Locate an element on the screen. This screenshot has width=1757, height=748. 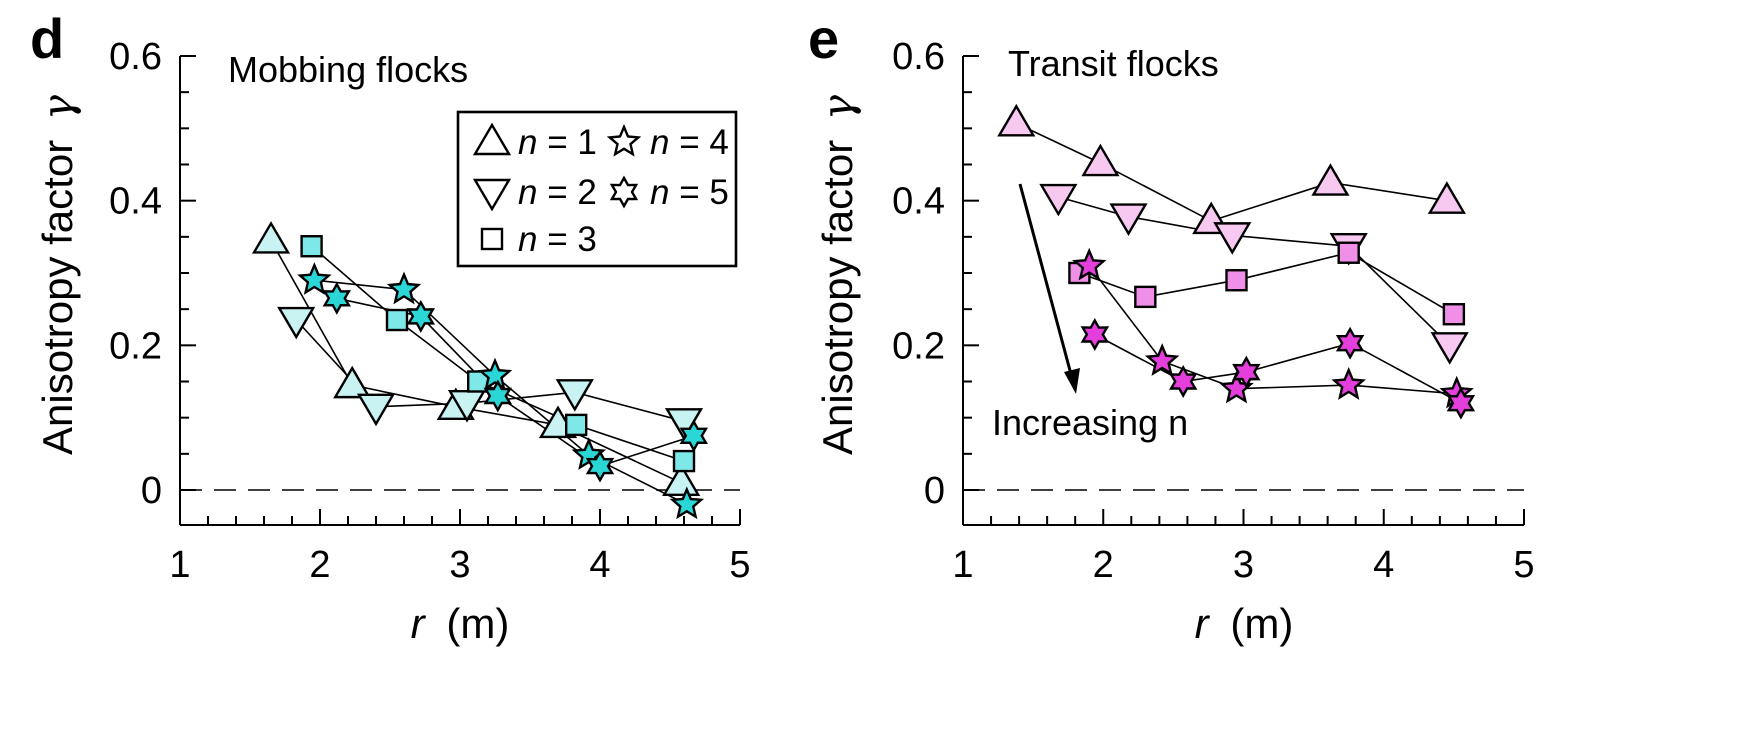
legend-marker-n2 is located at coordinates (492, 195).